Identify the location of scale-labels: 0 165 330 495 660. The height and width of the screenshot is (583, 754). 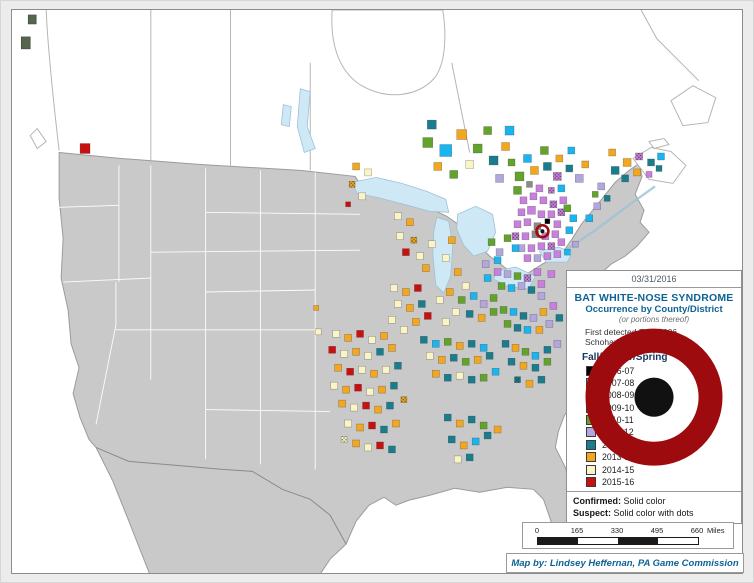
(630, 530).